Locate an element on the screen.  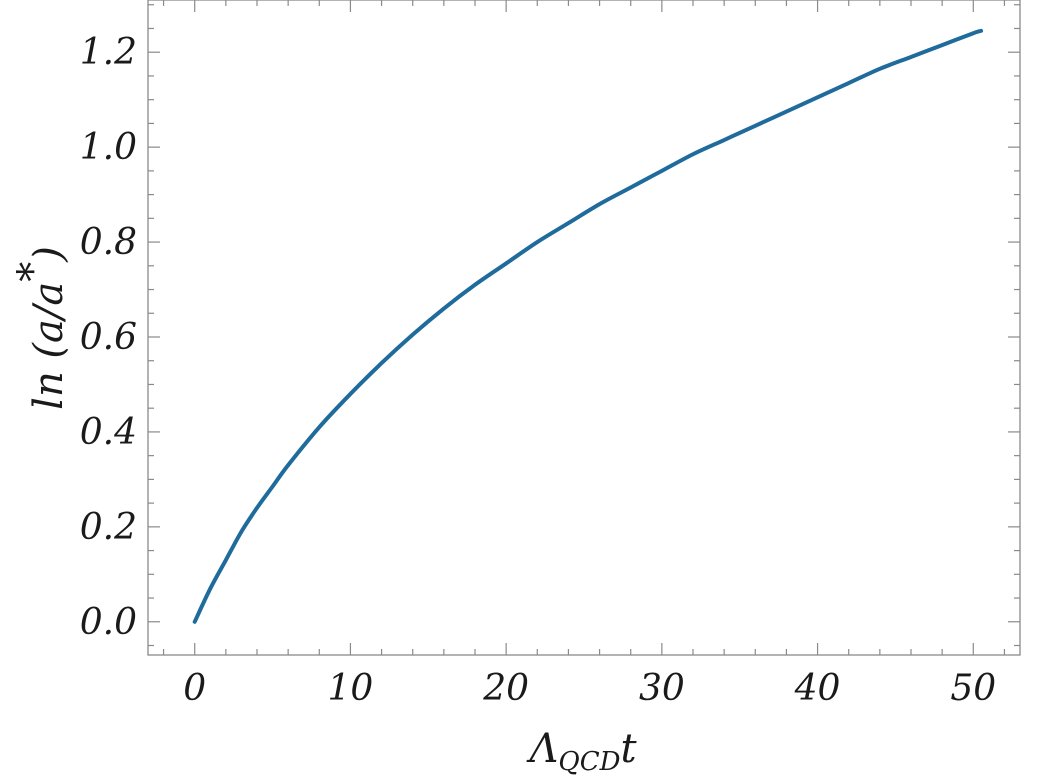
y-tick-label: 0.8 is located at coordinates (108, 242).